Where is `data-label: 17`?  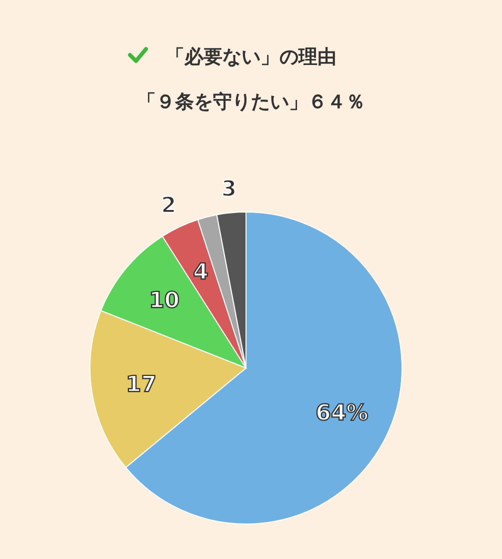
data-label: 17 is located at coordinates (141, 385).